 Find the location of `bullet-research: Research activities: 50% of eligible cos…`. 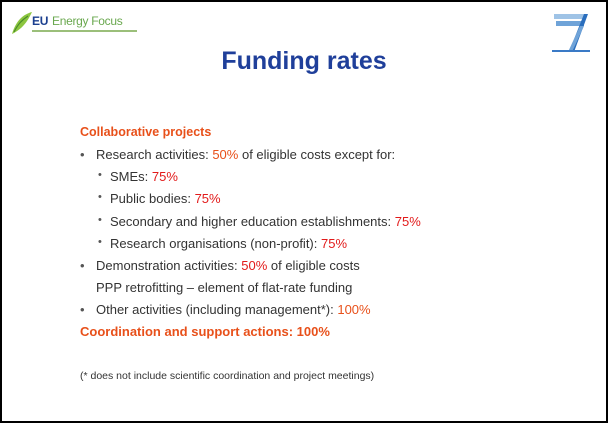

bullet-research: Research activities: 50% of eligible cos… is located at coordinates (238, 154).